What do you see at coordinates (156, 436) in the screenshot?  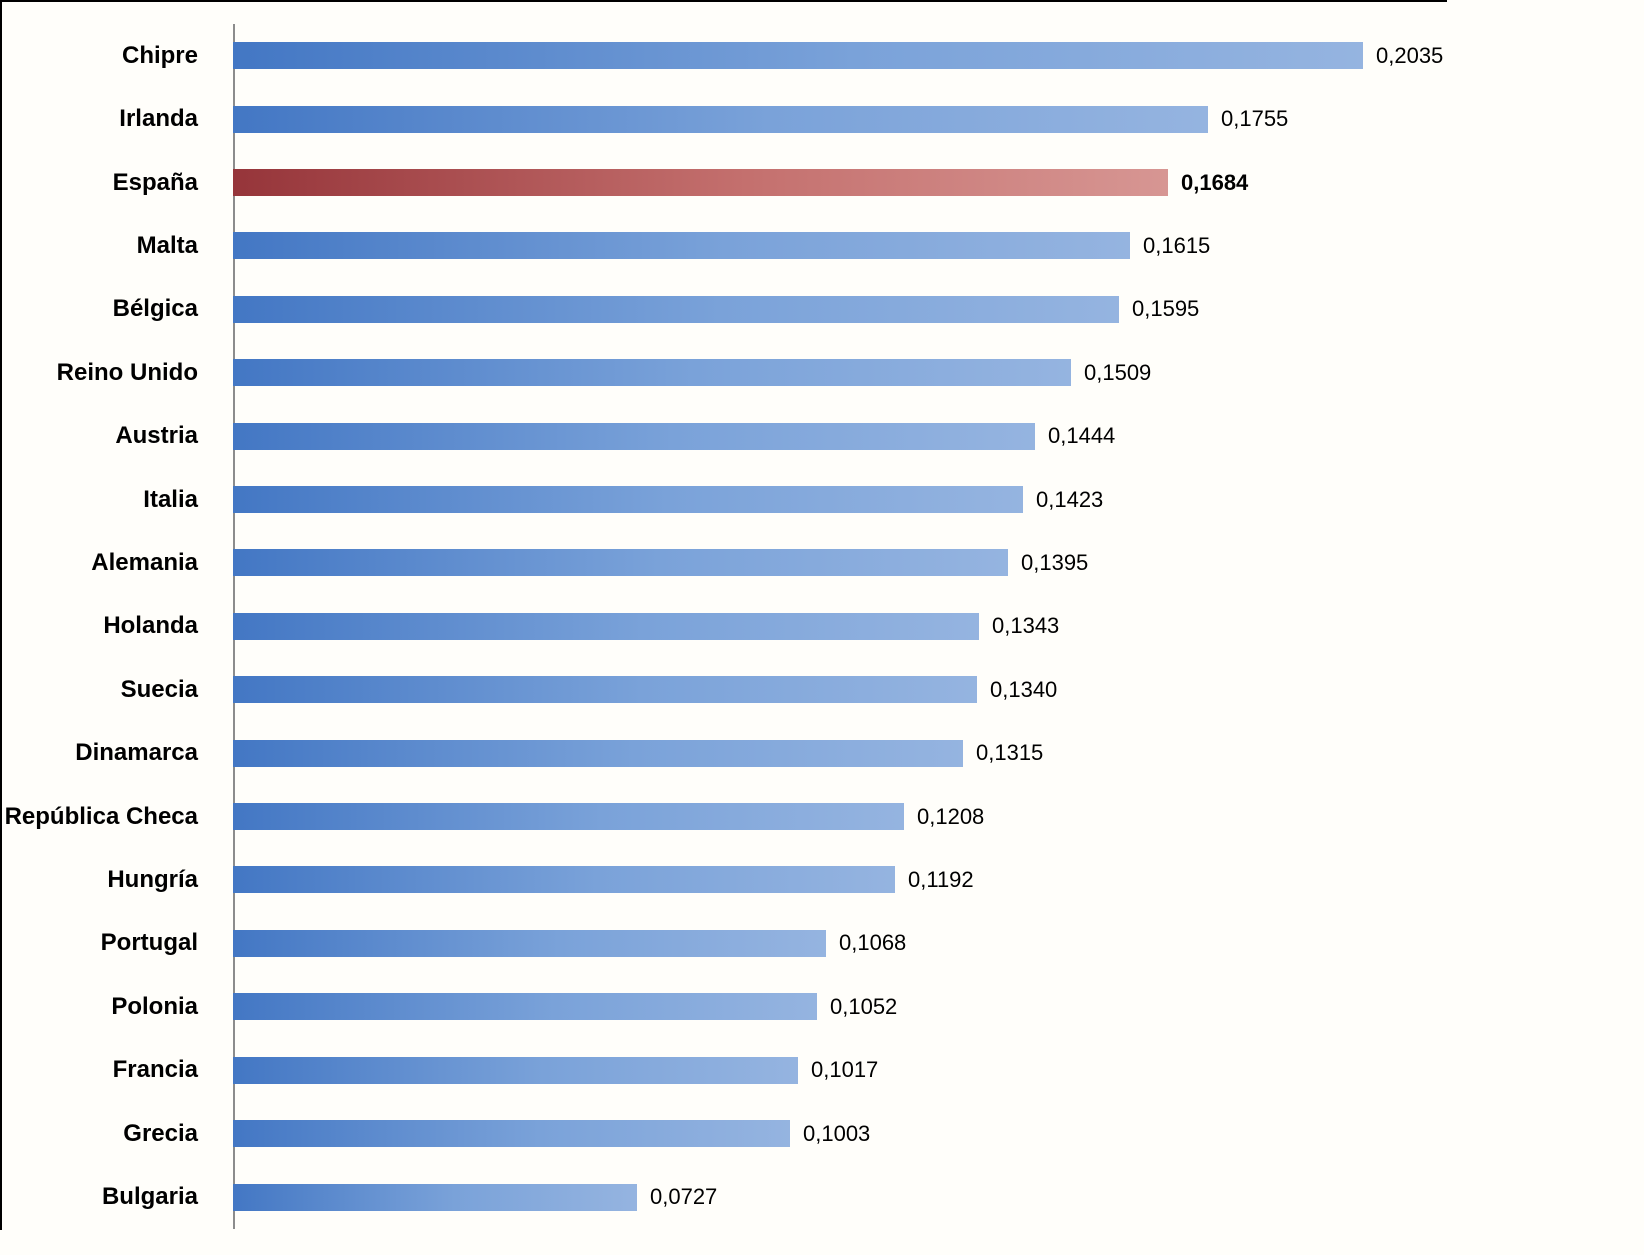 I see `category-label: Austria` at bounding box center [156, 436].